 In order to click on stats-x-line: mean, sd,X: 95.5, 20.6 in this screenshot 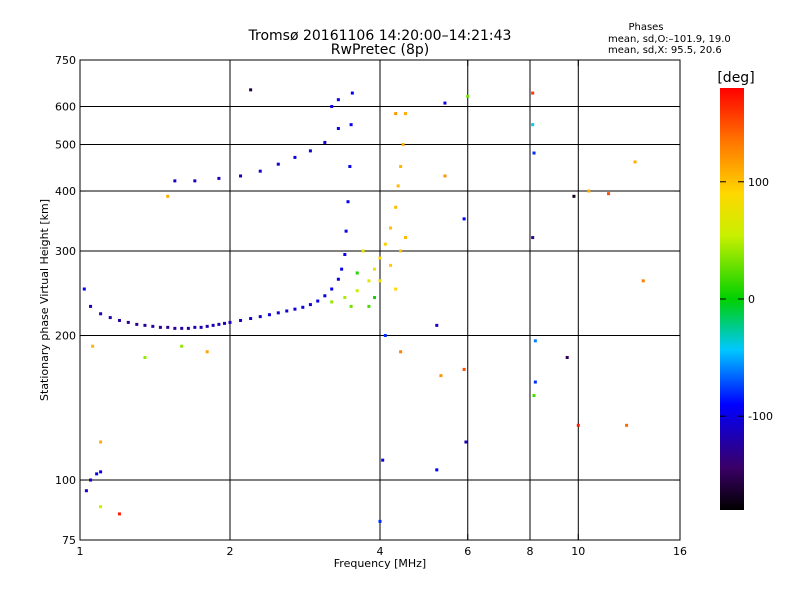, I will do `click(665, 50)`.